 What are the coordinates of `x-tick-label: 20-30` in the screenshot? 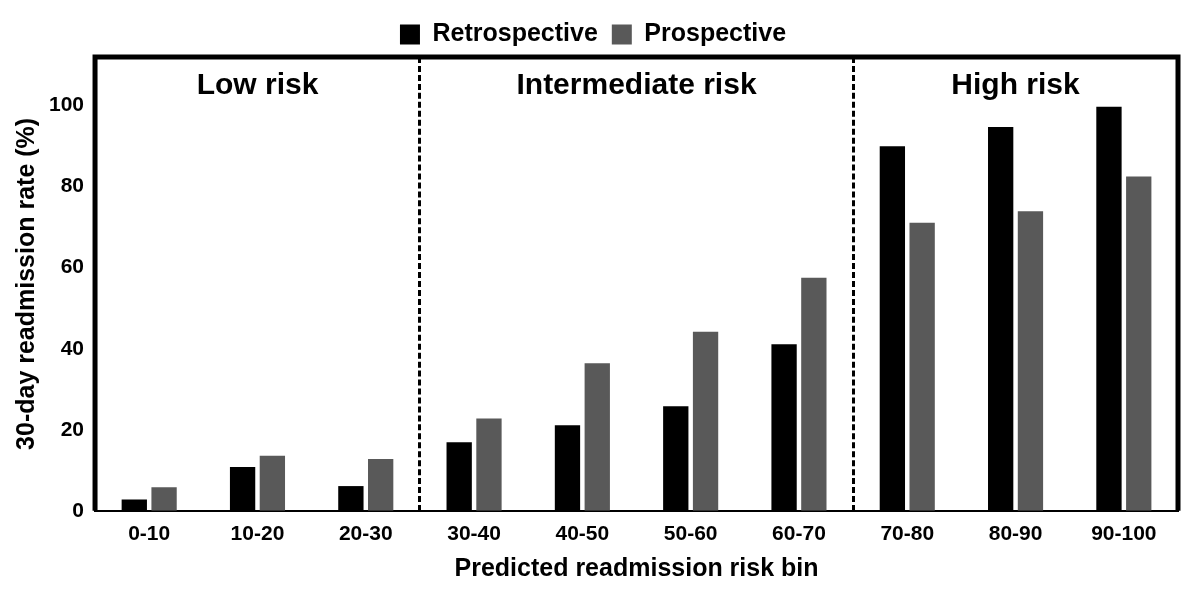 It's located at (365, 533).